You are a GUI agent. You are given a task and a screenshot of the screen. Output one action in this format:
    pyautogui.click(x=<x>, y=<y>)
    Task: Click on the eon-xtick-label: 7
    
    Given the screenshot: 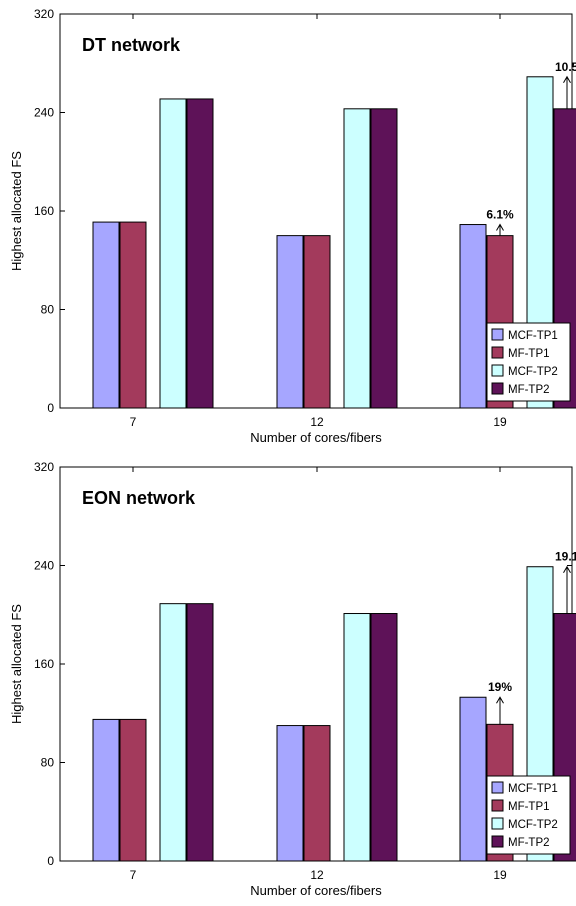 What is the action you would take?
    pyautogui.click(x=133, y=875)
    